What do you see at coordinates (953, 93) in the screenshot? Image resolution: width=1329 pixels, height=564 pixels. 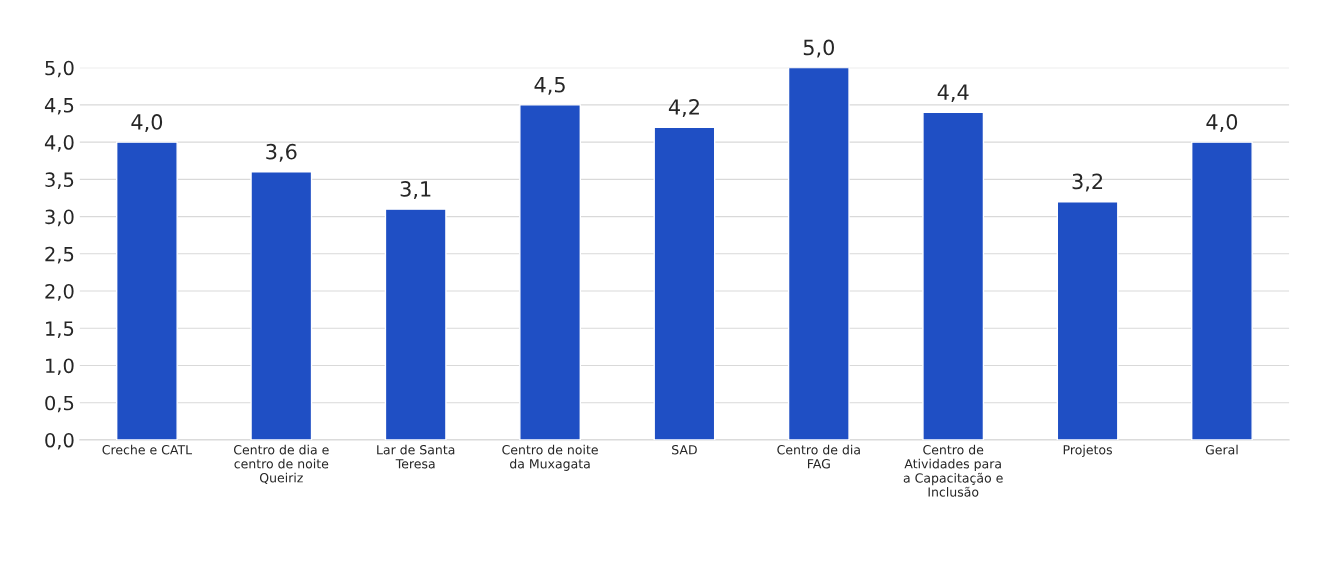 I see `data-label: 4,4` at bounding box center [953, 93].